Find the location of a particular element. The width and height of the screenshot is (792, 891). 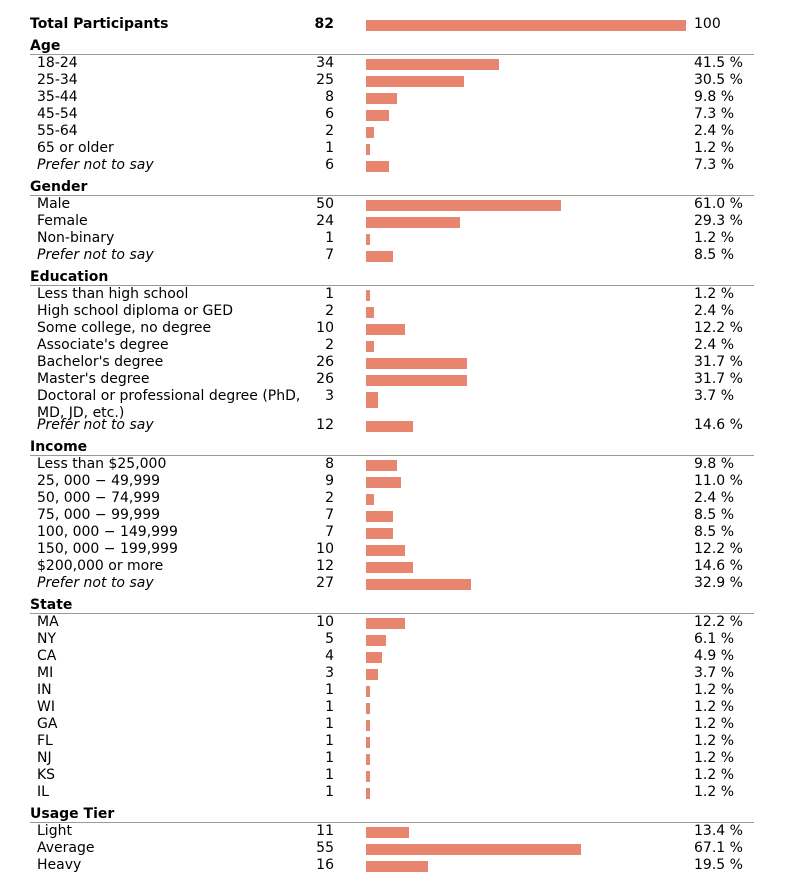

row-label: 50, 000 − 74,999 is located at coordinates (99, 498).